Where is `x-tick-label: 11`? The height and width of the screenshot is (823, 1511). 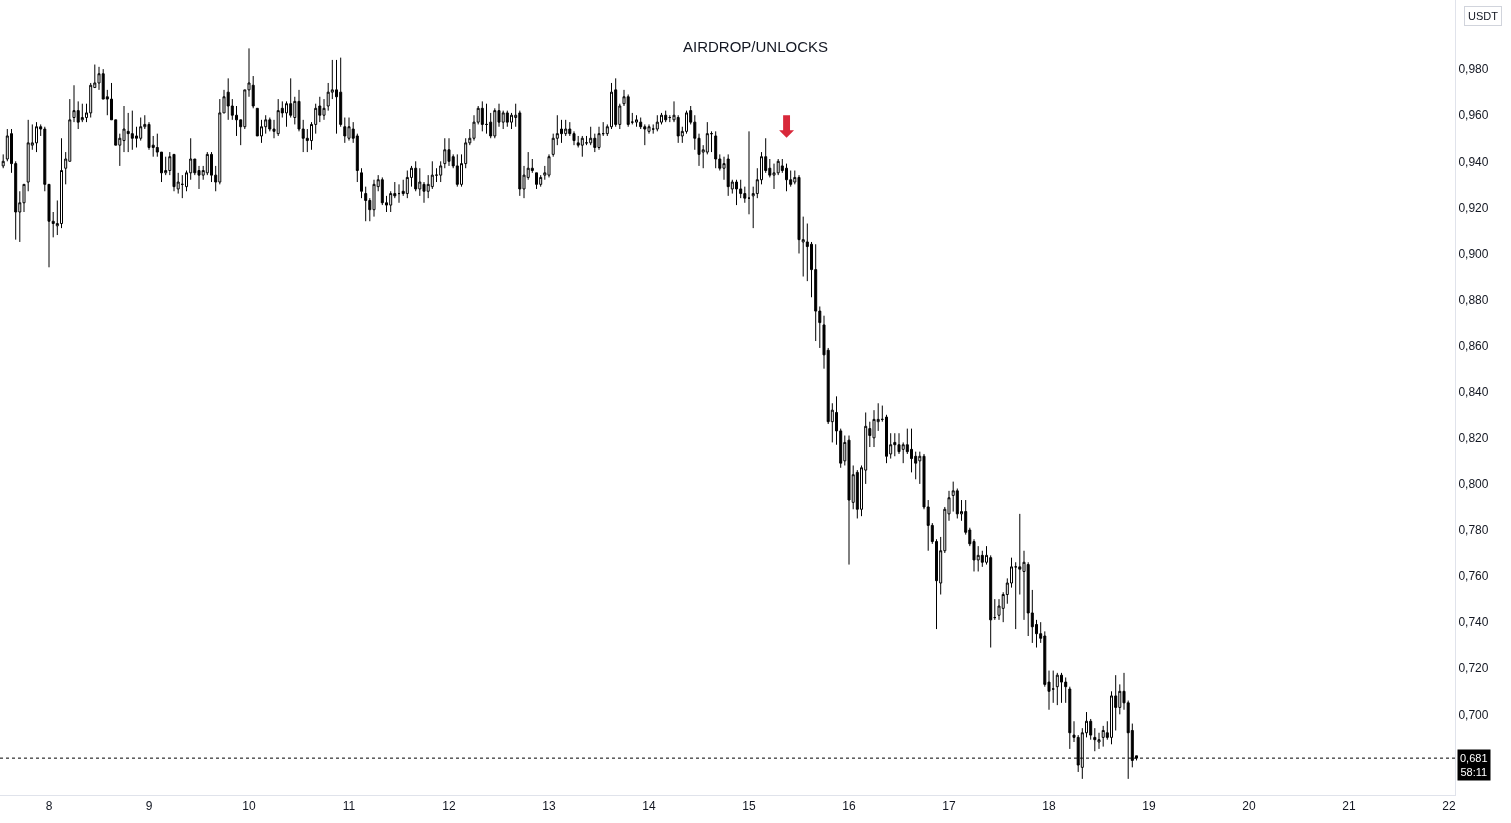 x-tick-label: 11 is located at coordinates (349, 806).